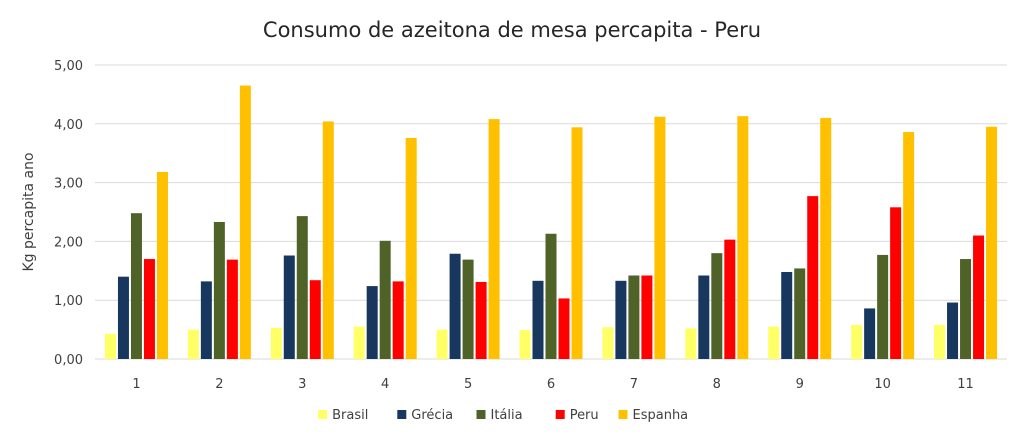  I want to click on bar-grécia-3, so click(289, 307).